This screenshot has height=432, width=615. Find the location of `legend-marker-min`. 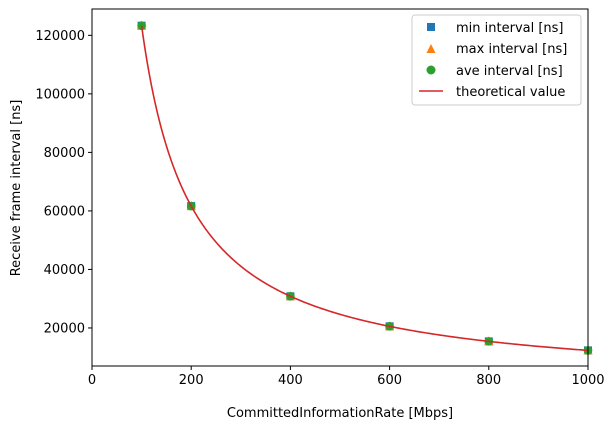

legend-marker-min is located at coordinates (431, 27).